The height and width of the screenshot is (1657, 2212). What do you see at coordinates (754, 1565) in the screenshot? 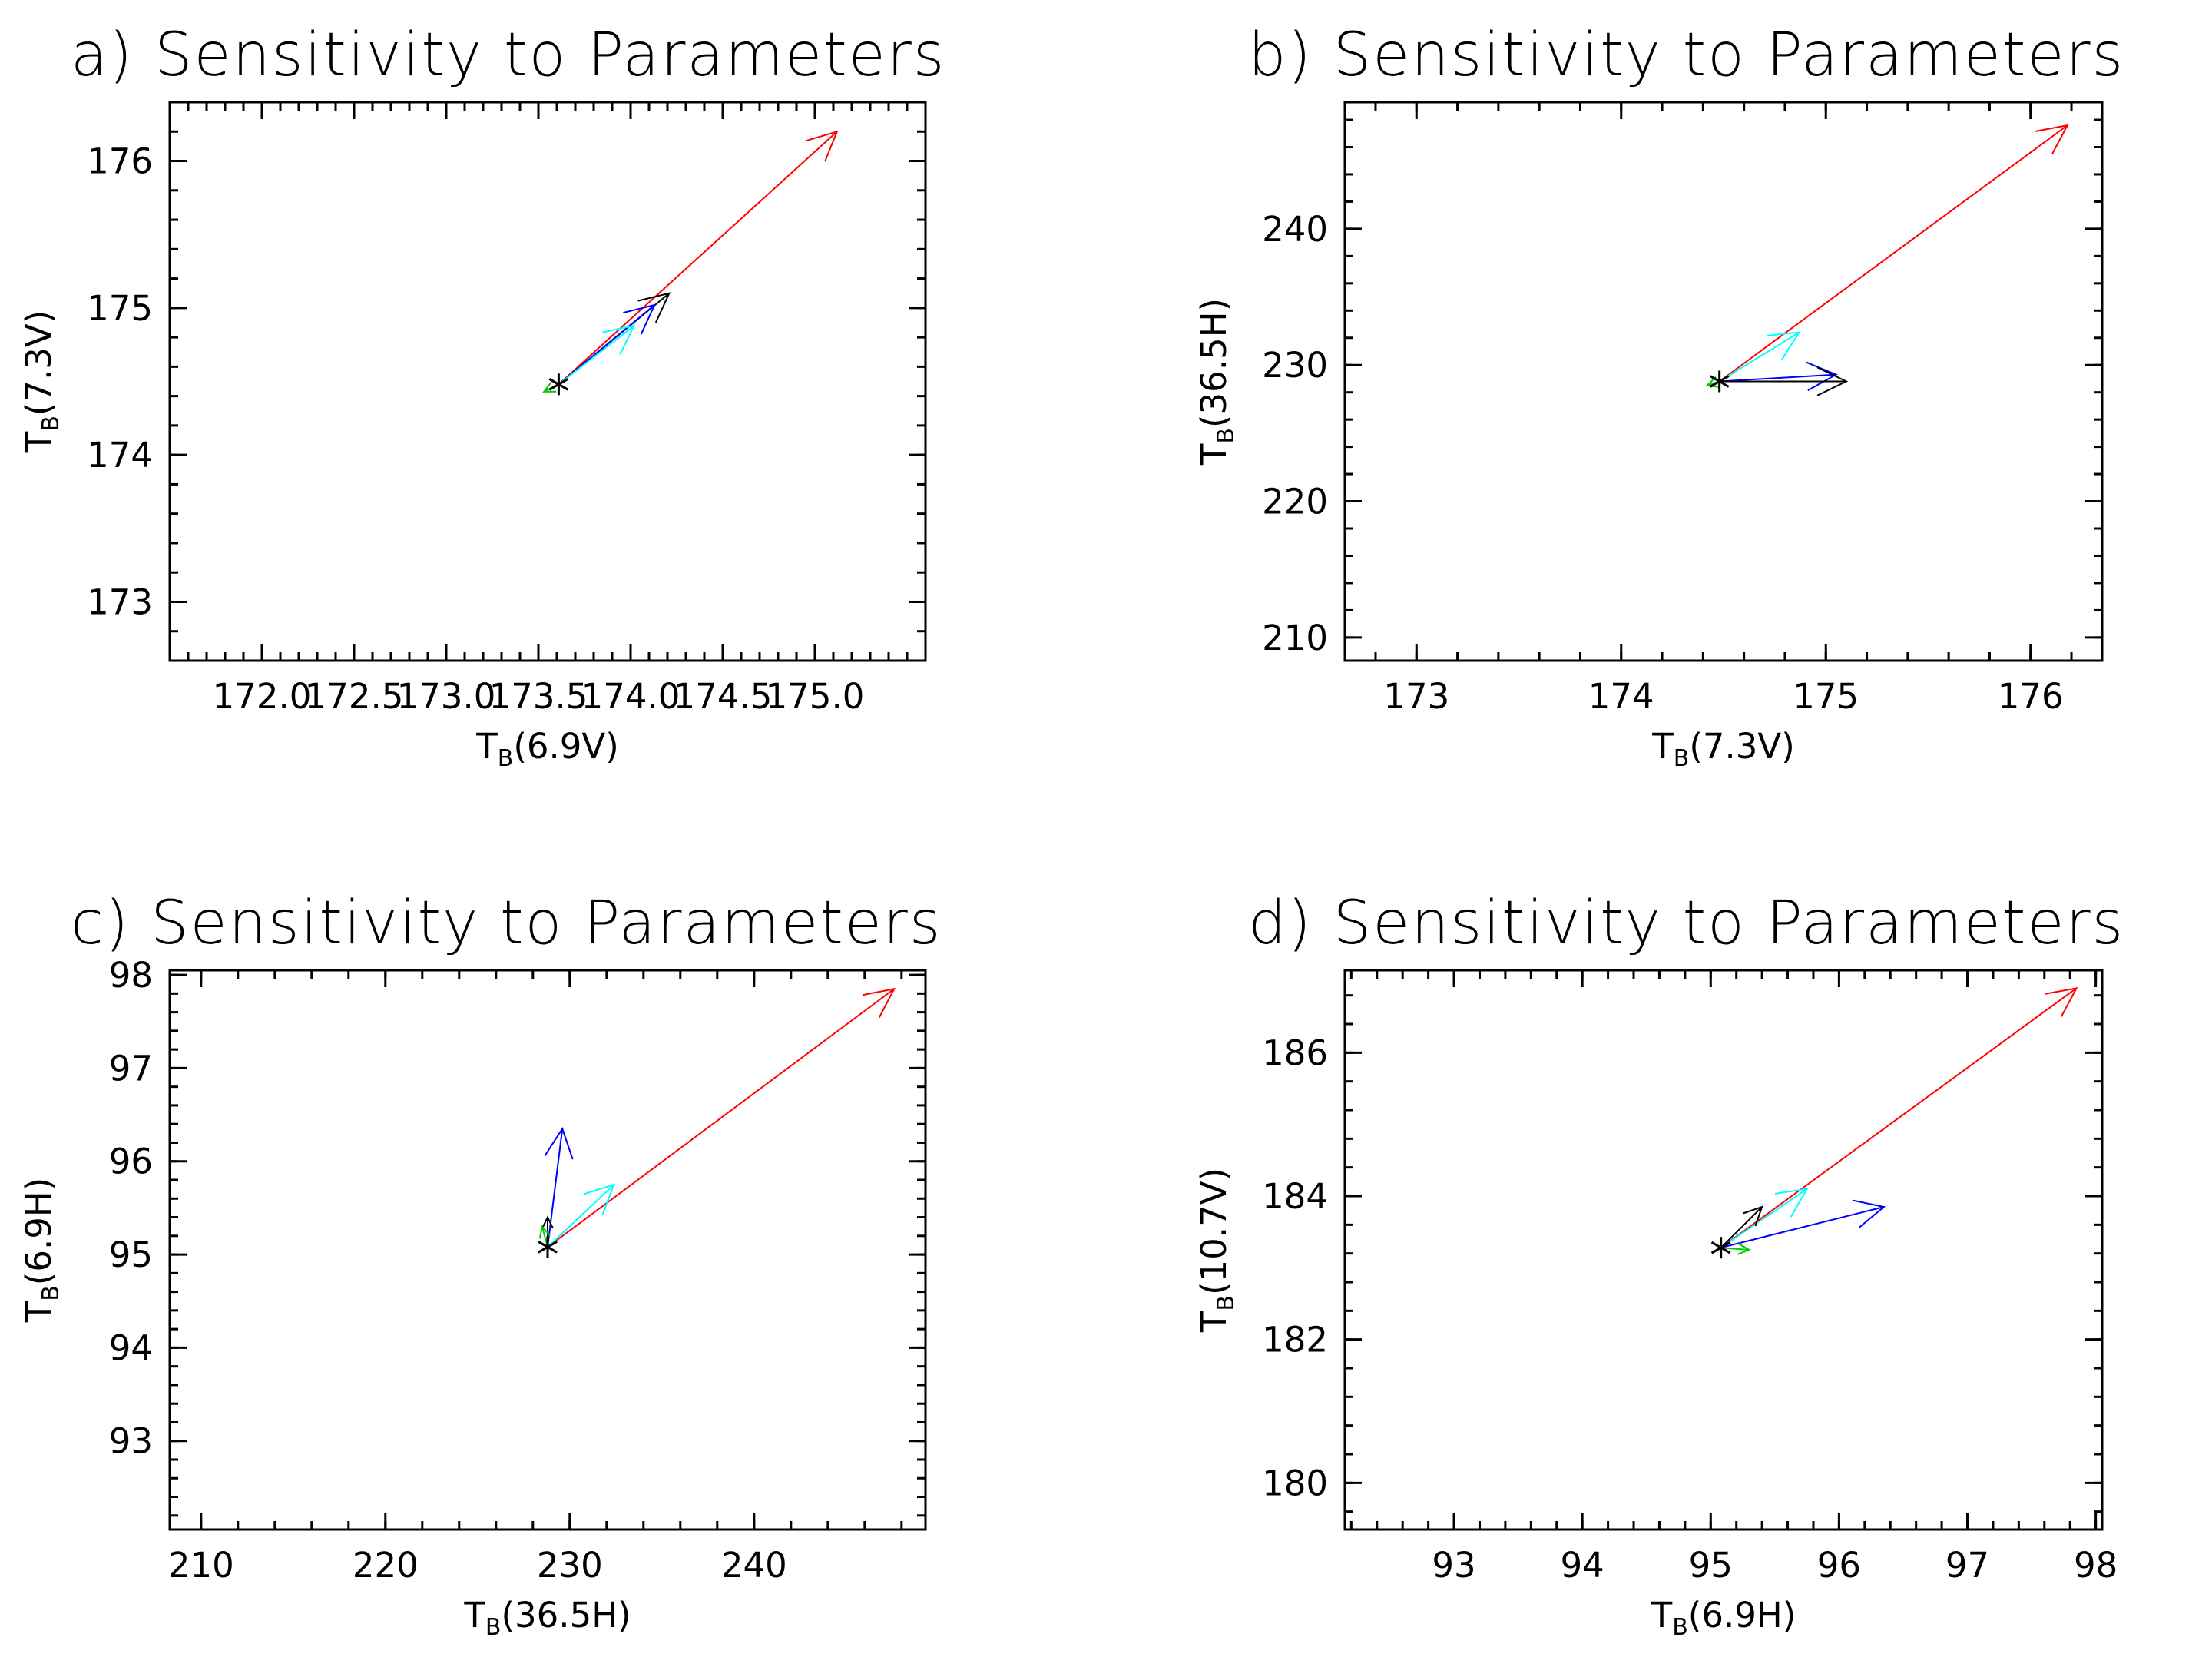
I see `x-tick-label: 240` at bounding box center [754, 1565].